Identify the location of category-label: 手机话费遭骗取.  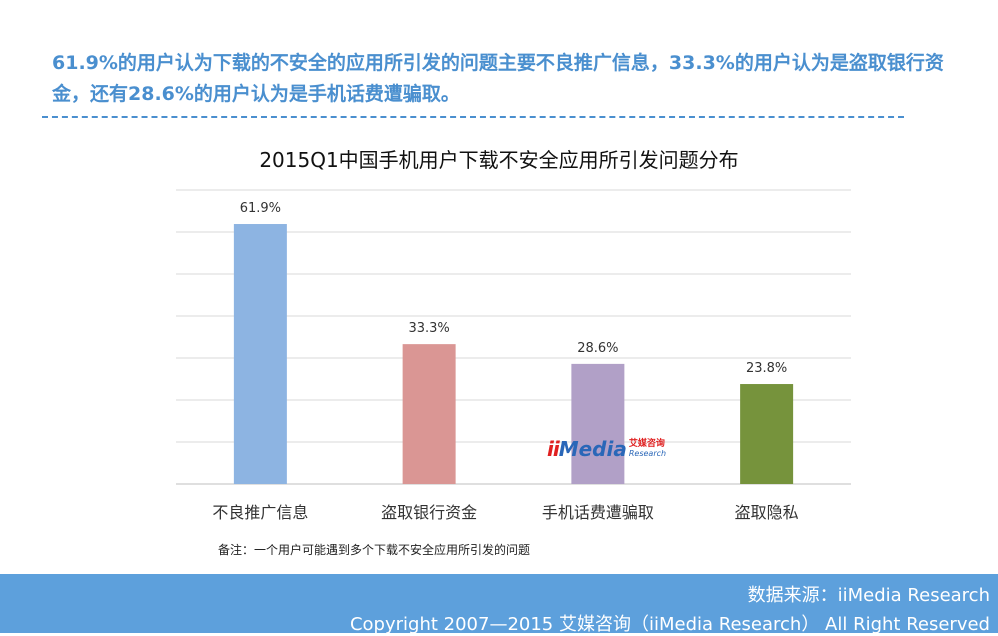
(598, 512).